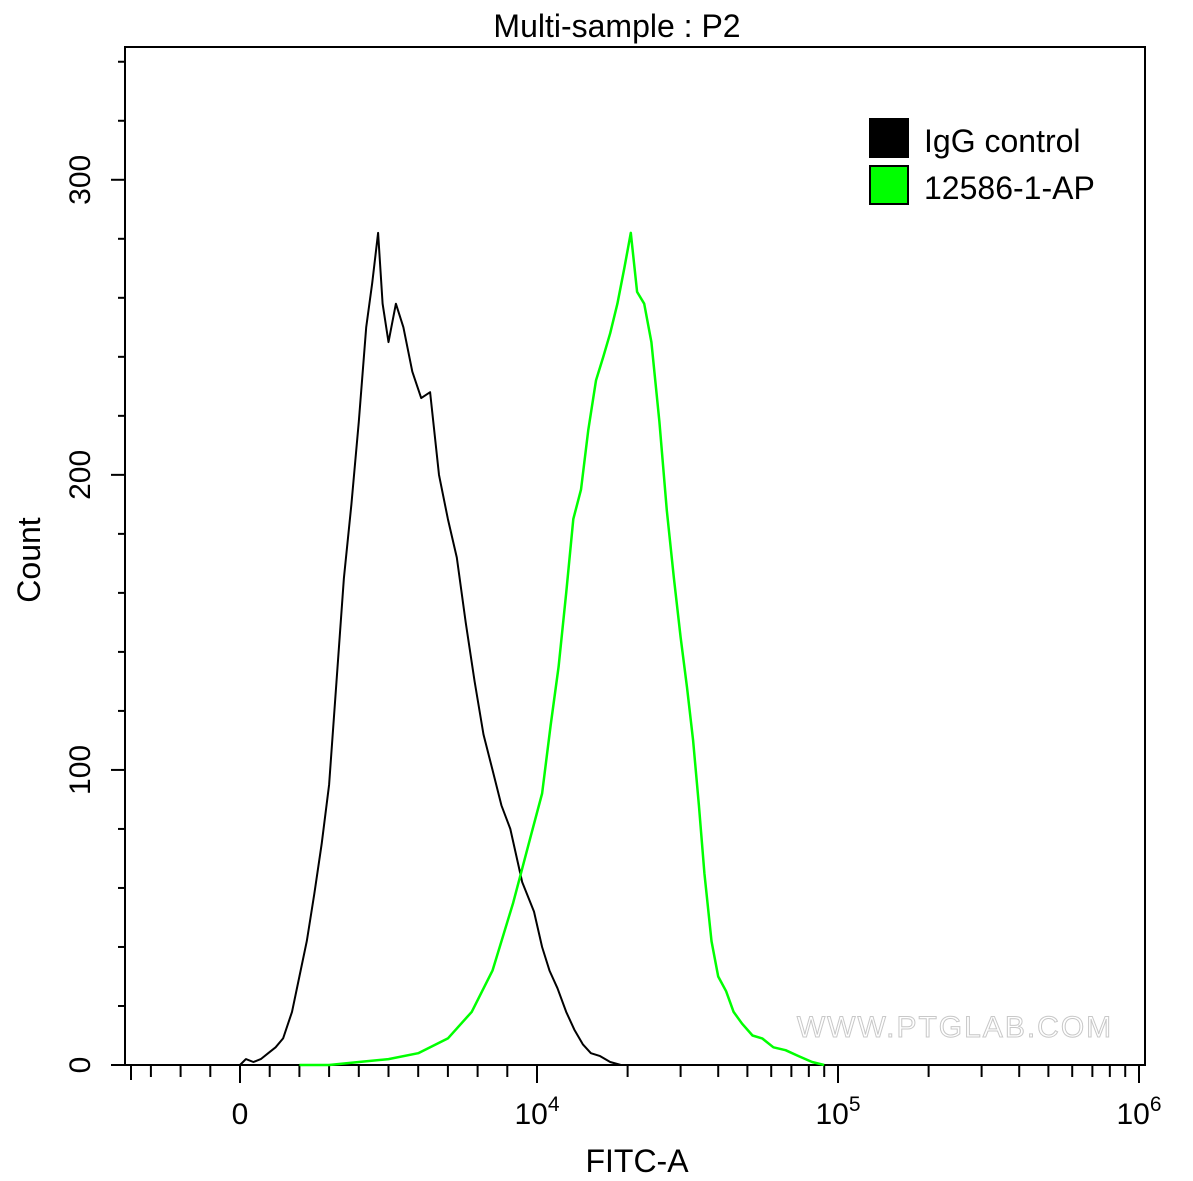  What do you see at coordinates (837, 1112) in the screenshot?
I see `x-tick-label: 10⁵` at bounding box center [837, 1112].